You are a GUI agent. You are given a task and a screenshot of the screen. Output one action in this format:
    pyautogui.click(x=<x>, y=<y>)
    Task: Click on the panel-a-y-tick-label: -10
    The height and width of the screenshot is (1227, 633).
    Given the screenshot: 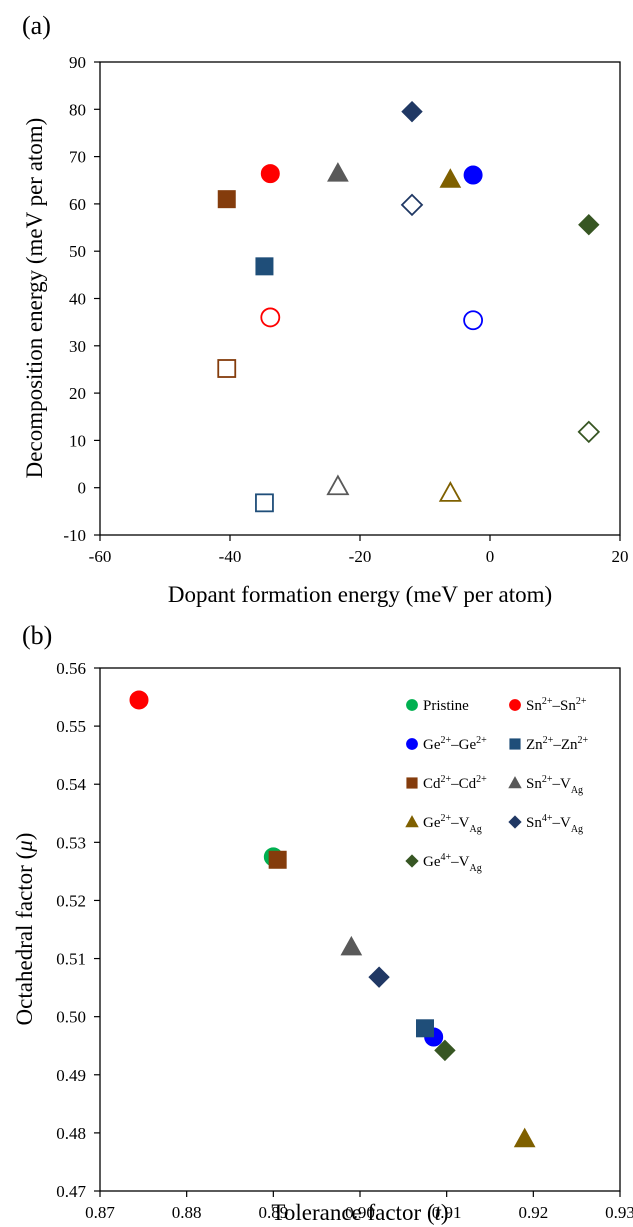 What is the action you would take?
    pyautogui.click(x=74, y=535)
    